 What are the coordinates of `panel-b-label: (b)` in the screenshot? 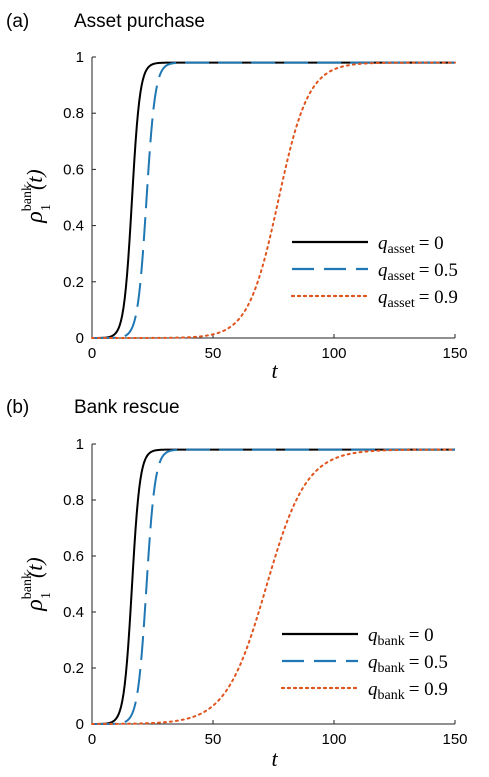 It's located at (18, 407).